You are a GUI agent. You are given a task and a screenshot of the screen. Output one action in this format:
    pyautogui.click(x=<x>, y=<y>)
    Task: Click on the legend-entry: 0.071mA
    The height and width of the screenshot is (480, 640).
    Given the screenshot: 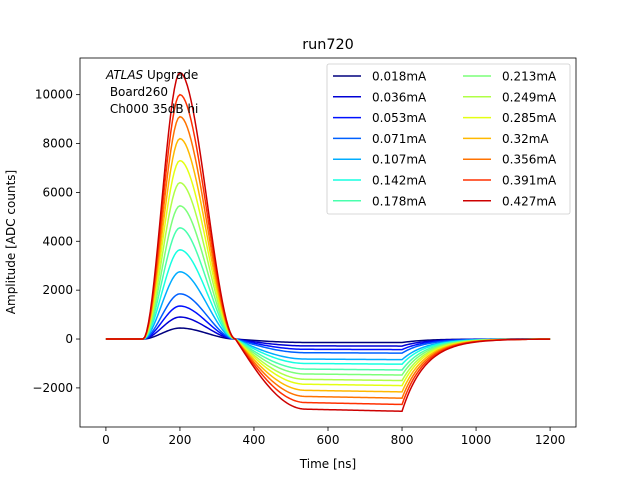 What is the action you would take?
    pyautogui.click(x=399, y=139)
    